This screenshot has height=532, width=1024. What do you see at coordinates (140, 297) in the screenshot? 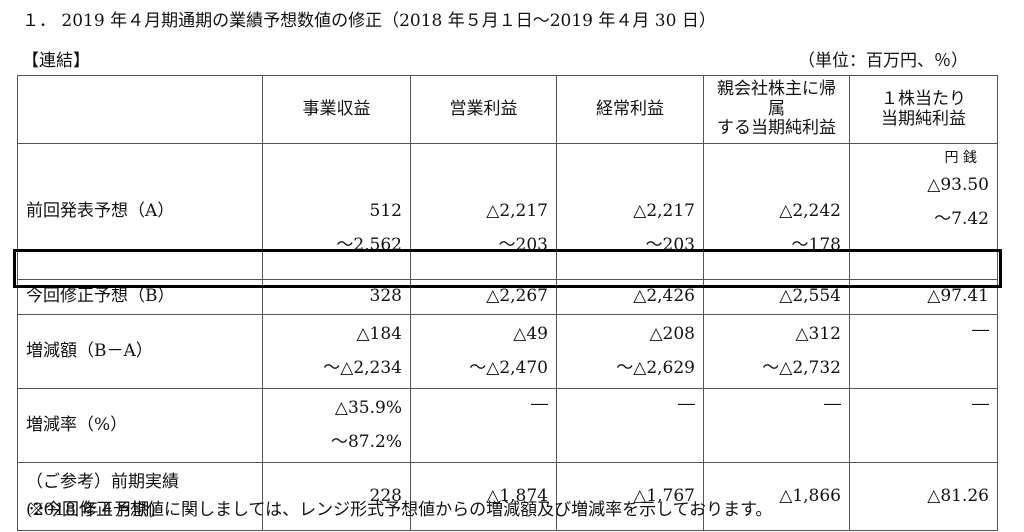
I see `row-label-revised: 今回修正予想（B）` at bounding box center [140, 297].